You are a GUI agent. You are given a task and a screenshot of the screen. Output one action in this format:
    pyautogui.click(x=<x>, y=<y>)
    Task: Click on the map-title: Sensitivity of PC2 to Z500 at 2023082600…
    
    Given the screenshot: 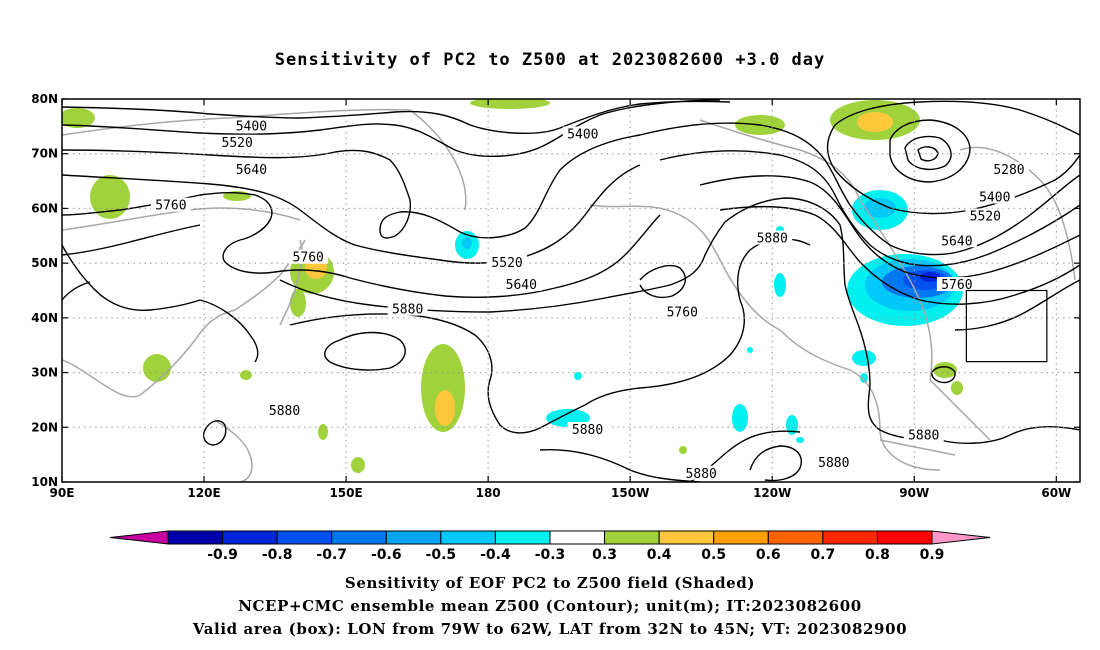 What is the action you would take?
    pyautogui.click(x=550, y=60)
    